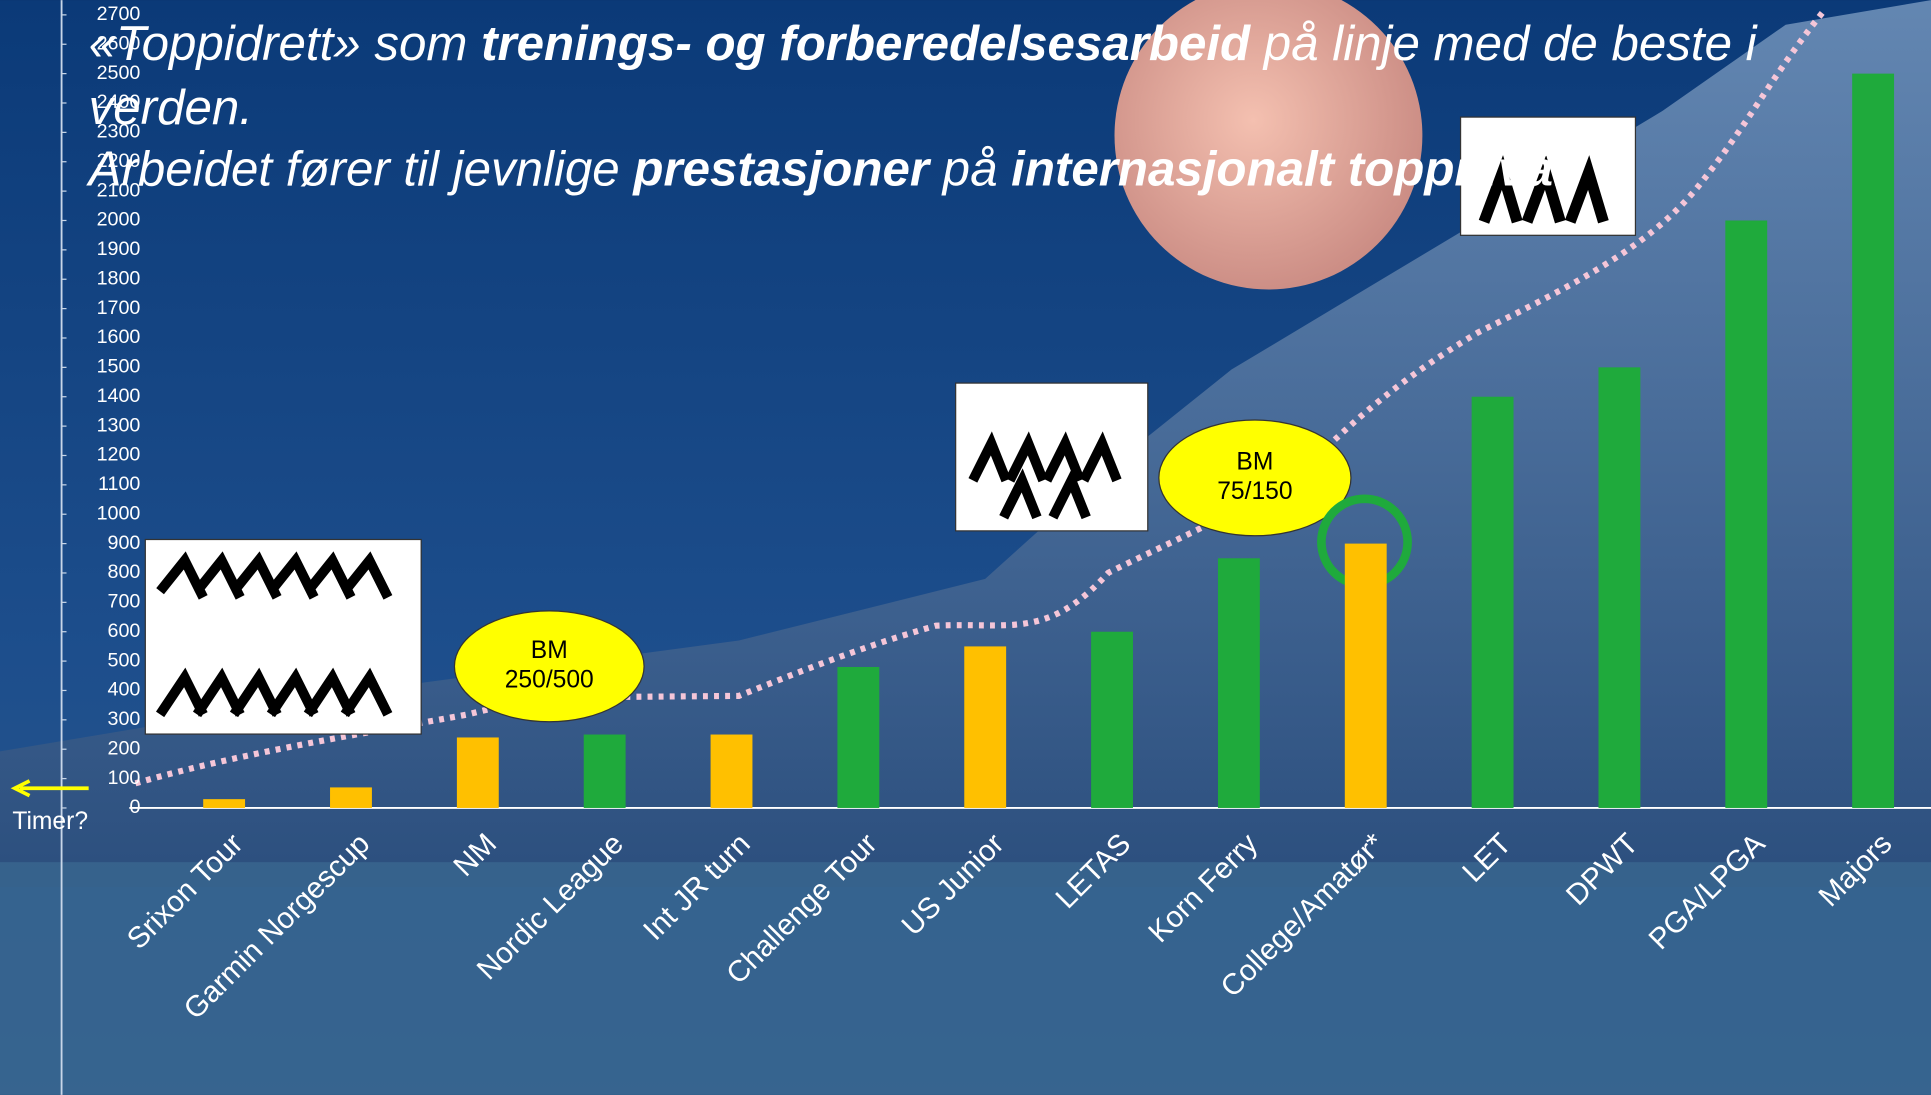 The height and width of the screenshot is (1095, 1931). What do you see at coordinates (119, 513) in the screenshot?
I see `y-tick-label: 1000` at bounding box center [119, 513].